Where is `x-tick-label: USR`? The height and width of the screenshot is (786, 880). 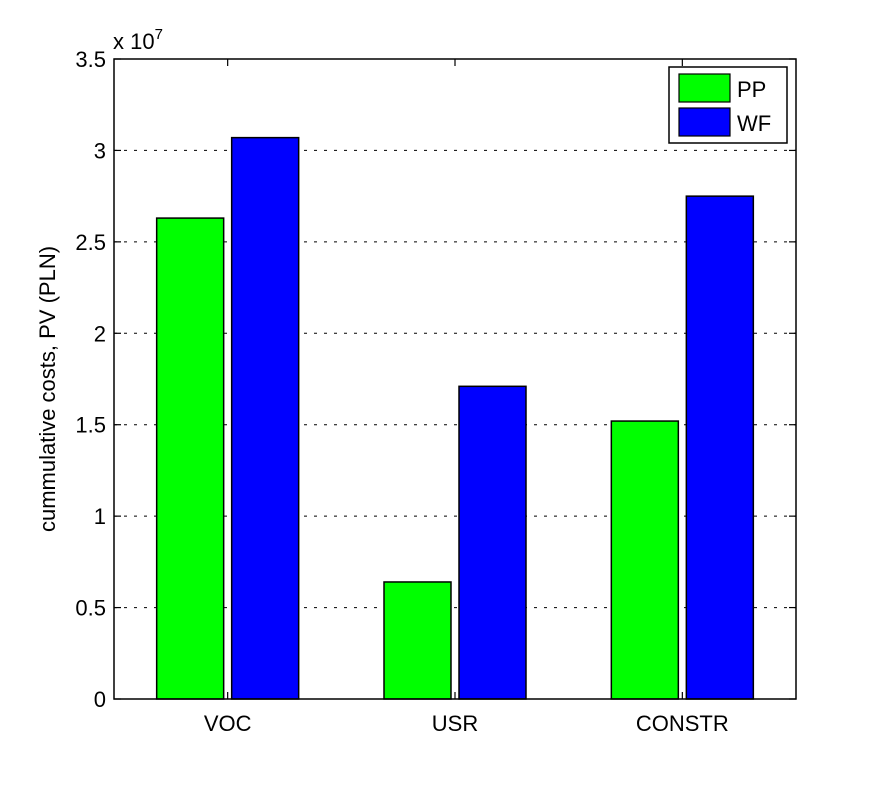
x-tick-label: USR is located at coordinates (455, 723).